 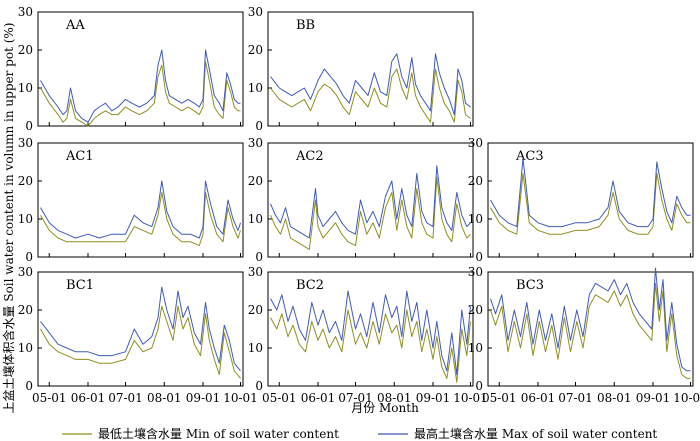 I want to click on legend-min-label: 最低土壤含水量 Min of soil water content, so click(x=218, y=433).